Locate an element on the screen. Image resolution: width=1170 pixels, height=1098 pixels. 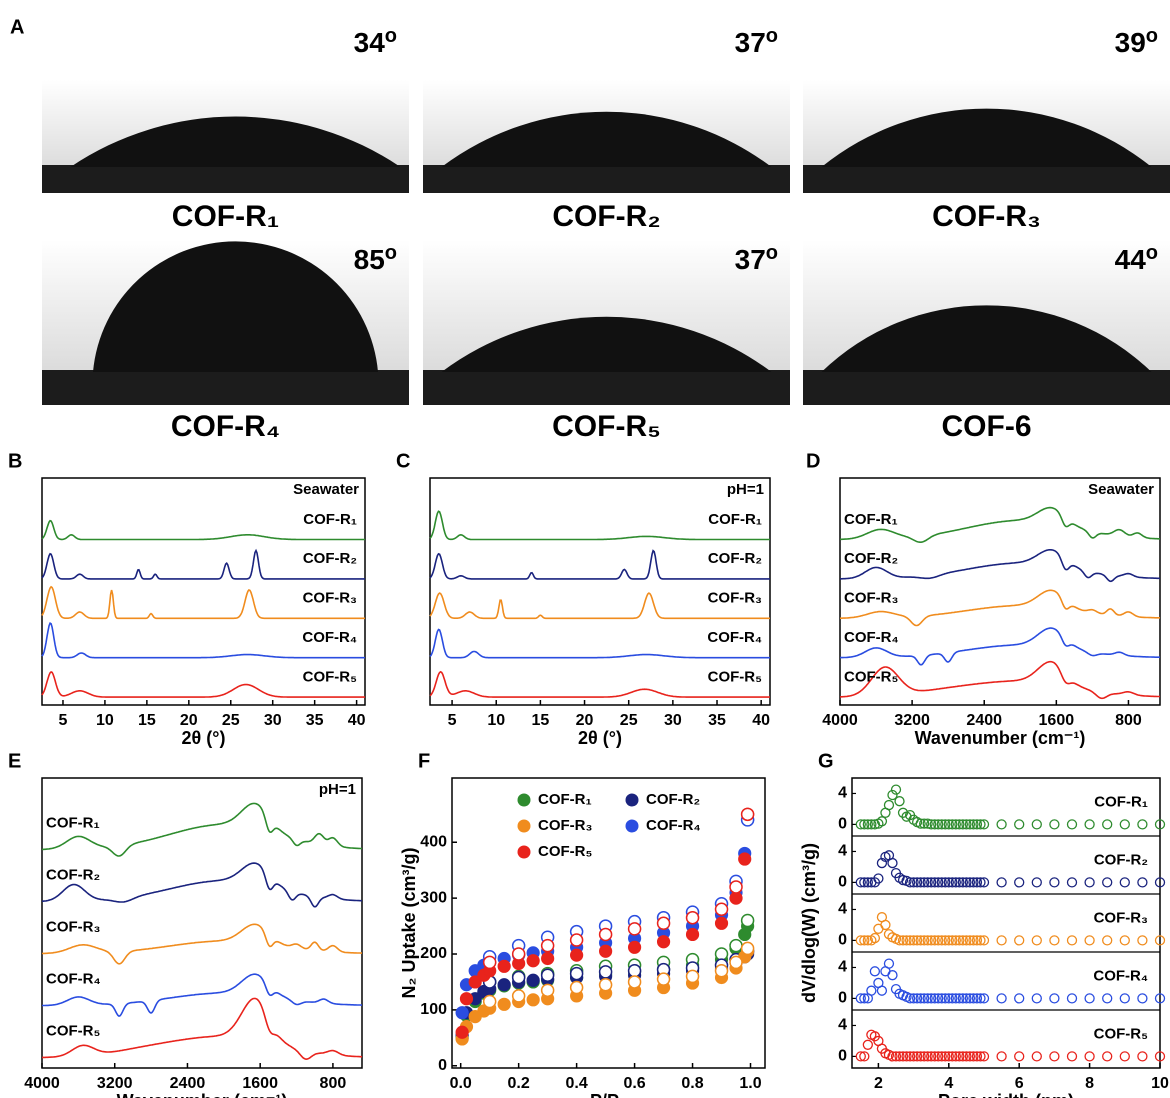
x-tick-label: 15 is located at coordinates (147, 720).